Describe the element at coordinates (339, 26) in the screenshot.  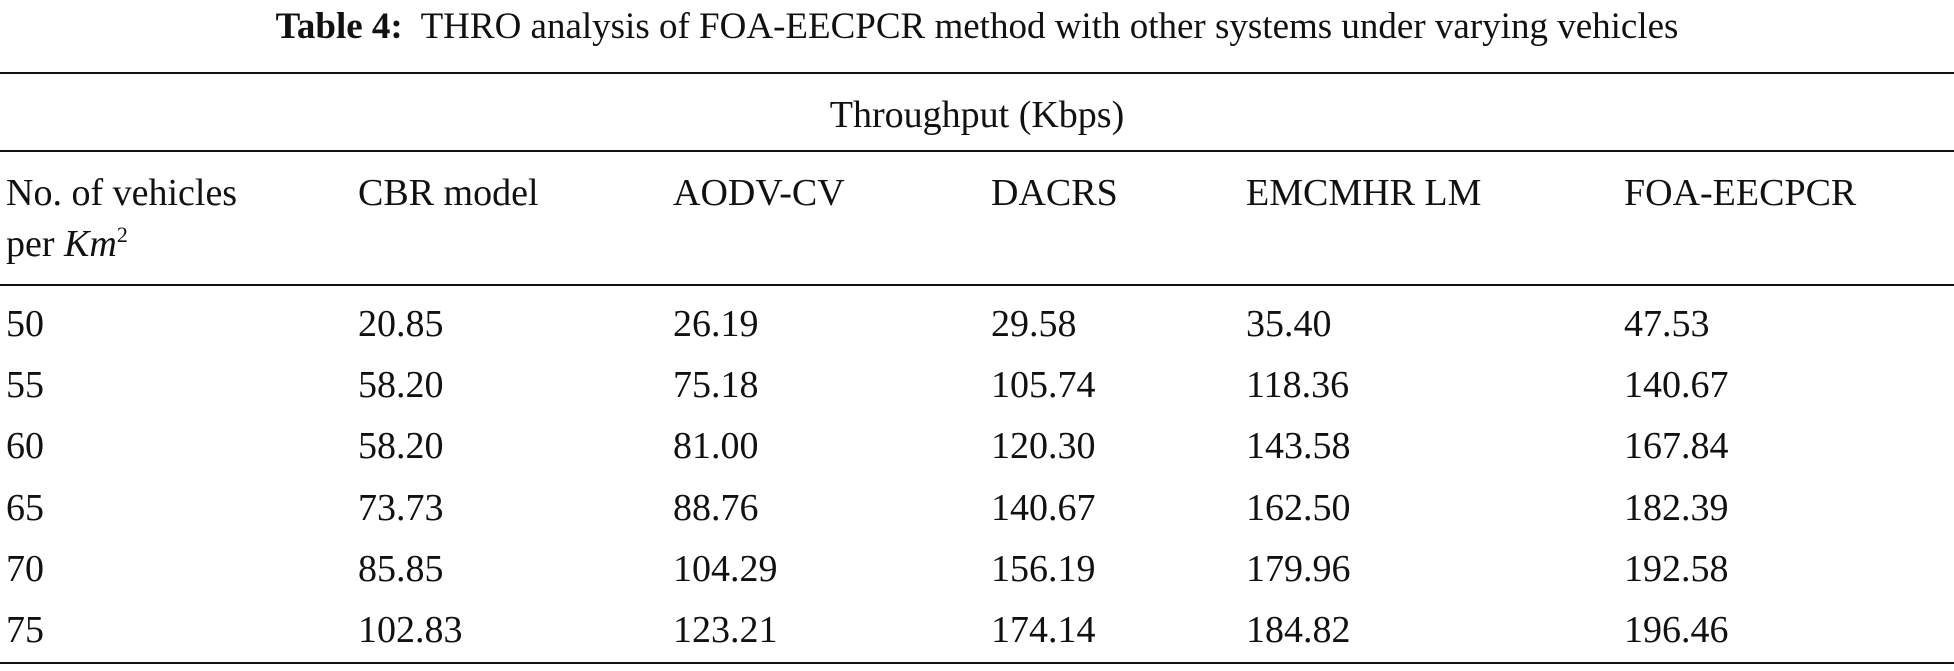
I see `caption-label: Table 4:` at that location.